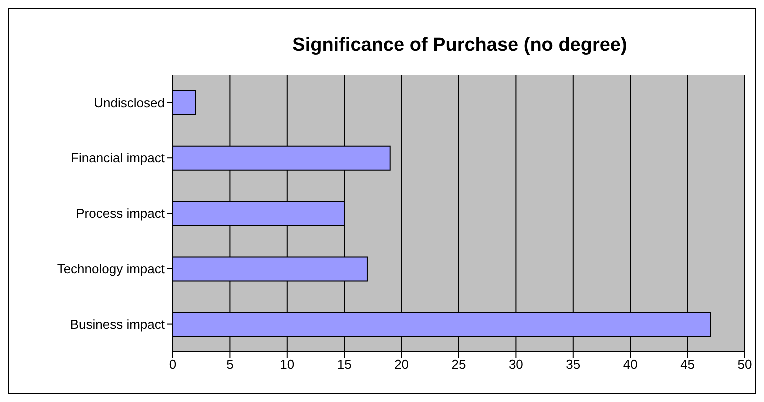 Image resolution: width=764 pixels, height=402 pixels. Describe the element at coordinates (460, 46) in the screenshot. I see `chart-title: Significance of Purchase (no degree)` at that location.